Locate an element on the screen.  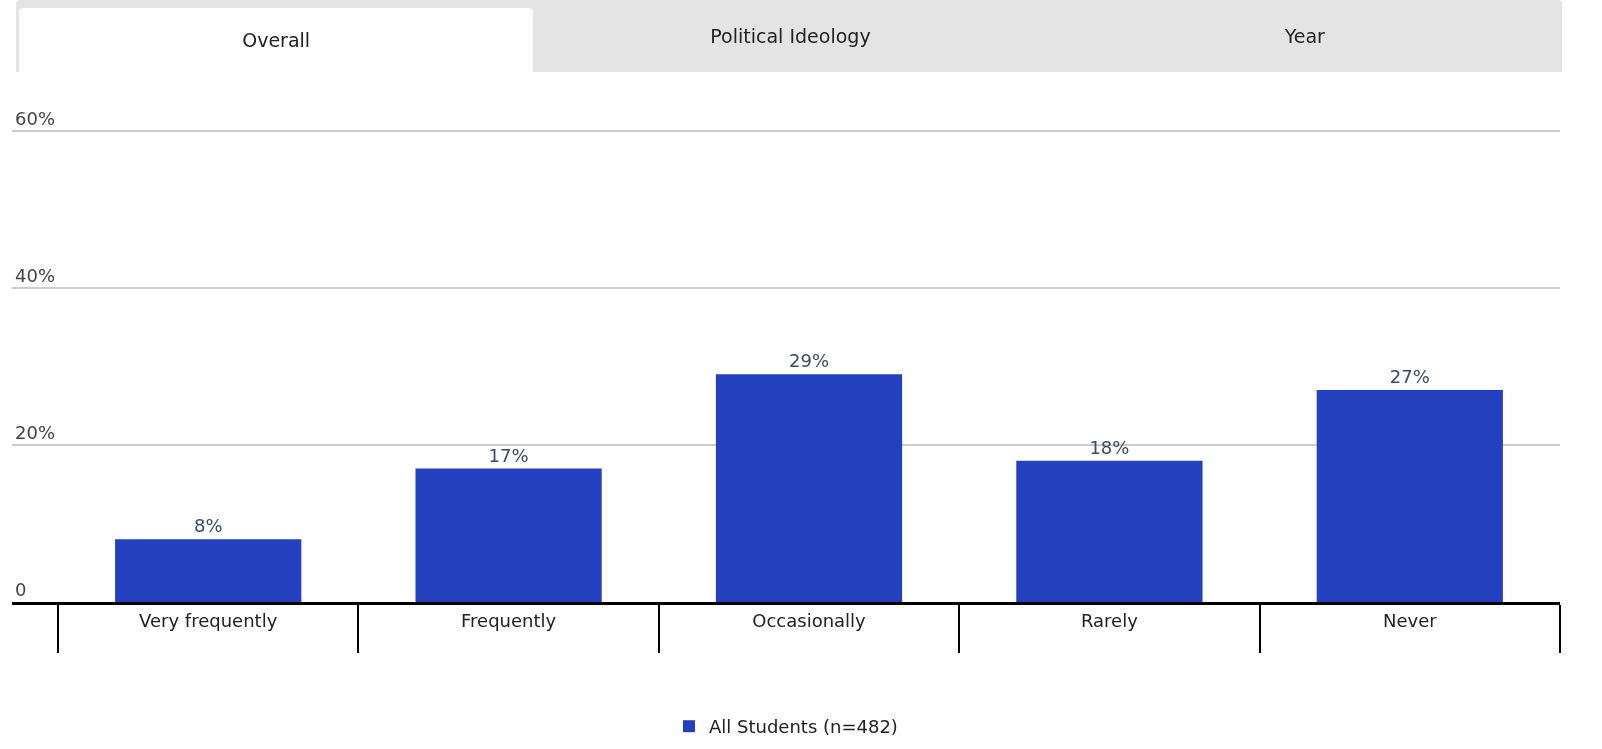
tab: Political Ideology is located at coordinates (790, 36).